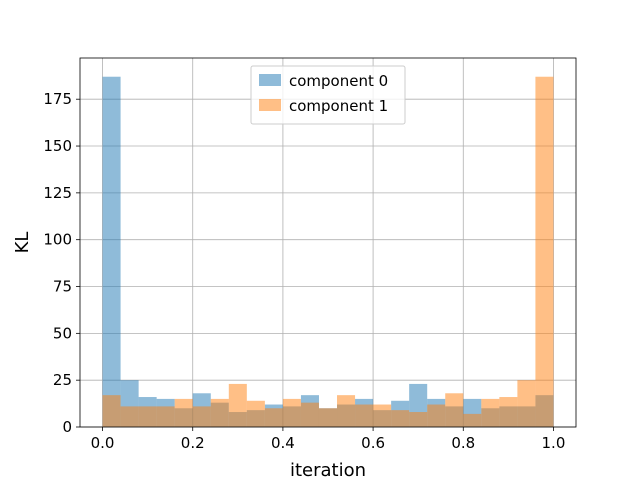 The width and height of the screenshot is (640, 480). Describe the element at coordinates (338, 81) in the screenshot. I see `legend-label: component 0` at that location.